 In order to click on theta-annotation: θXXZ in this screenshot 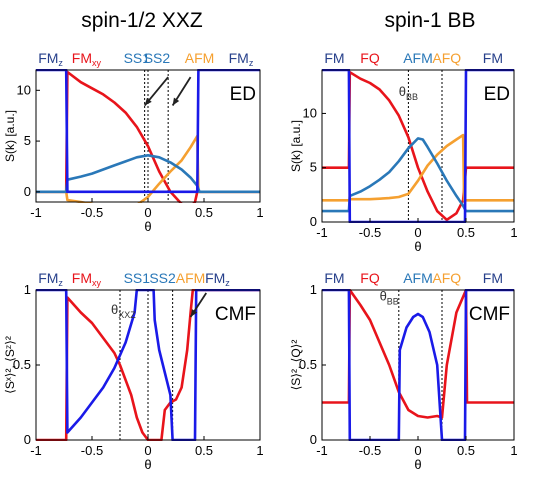, I will do `click(123, 311)`.